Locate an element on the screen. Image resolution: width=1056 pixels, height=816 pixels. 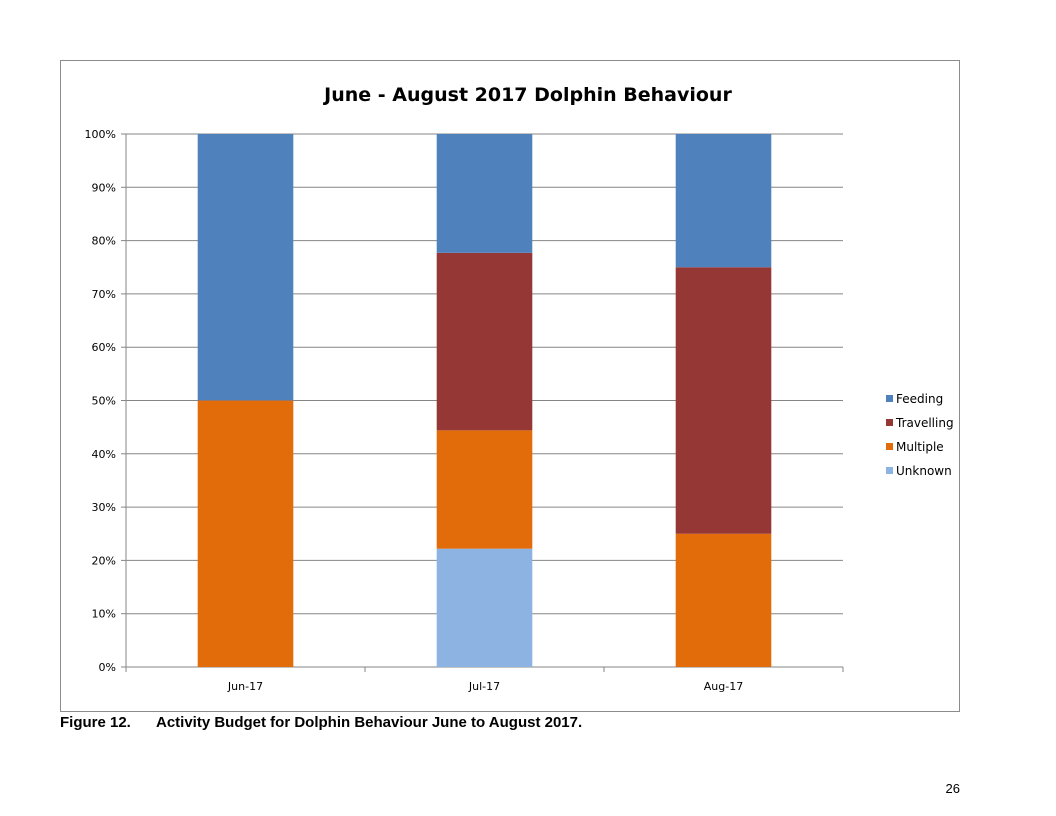
x-tick-label: Aug-17 is located at coordinates (723, 686).